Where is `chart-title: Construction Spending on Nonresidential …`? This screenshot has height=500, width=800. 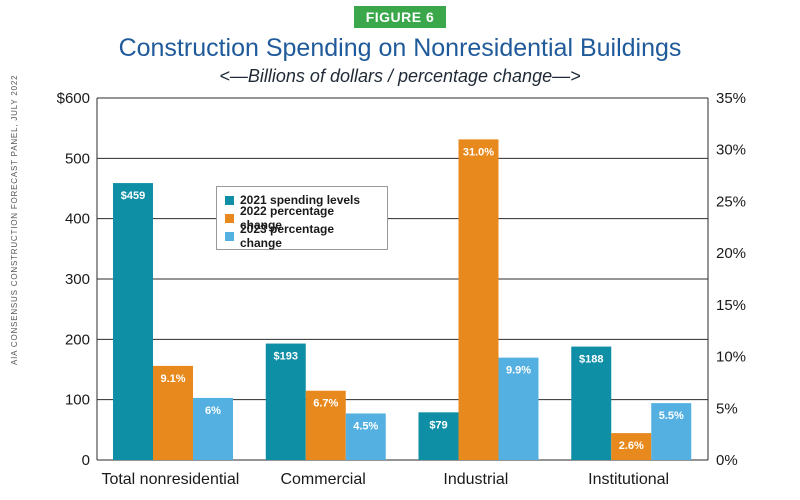 chart-title: Construction Spending on Nonresidential … is located at coordinates (400, 48).